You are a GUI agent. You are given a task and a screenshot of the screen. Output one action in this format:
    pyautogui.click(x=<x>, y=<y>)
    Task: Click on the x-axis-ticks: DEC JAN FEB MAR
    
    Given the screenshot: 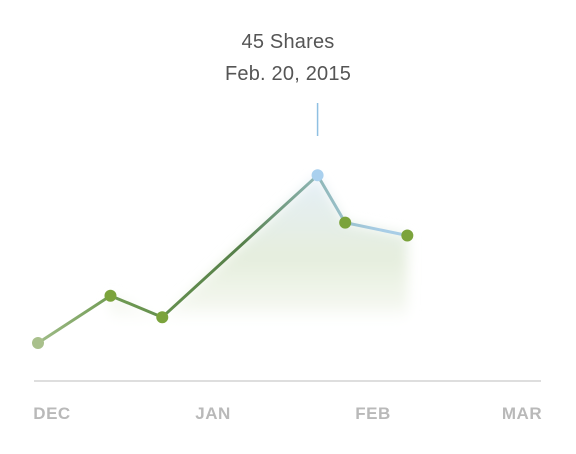 What is the action you would take?
    pyautogui.click(x=287, y=413)
    